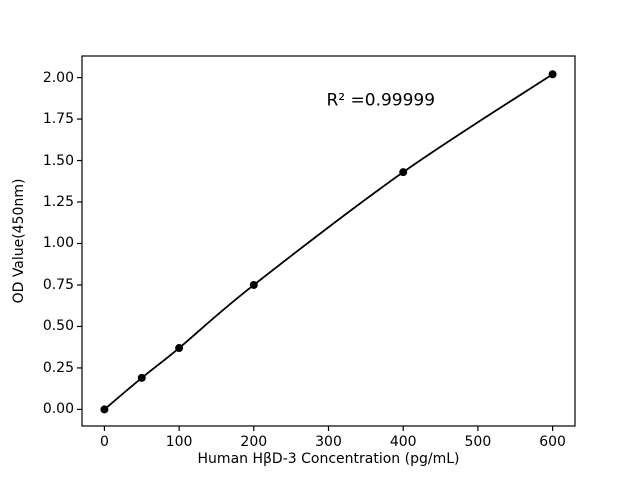 The width and height of the screenshot is (640, 480). Describe the element at coordinates (58, 409) in the screenshot. I see `y-tick-label: 0.00` at that location.